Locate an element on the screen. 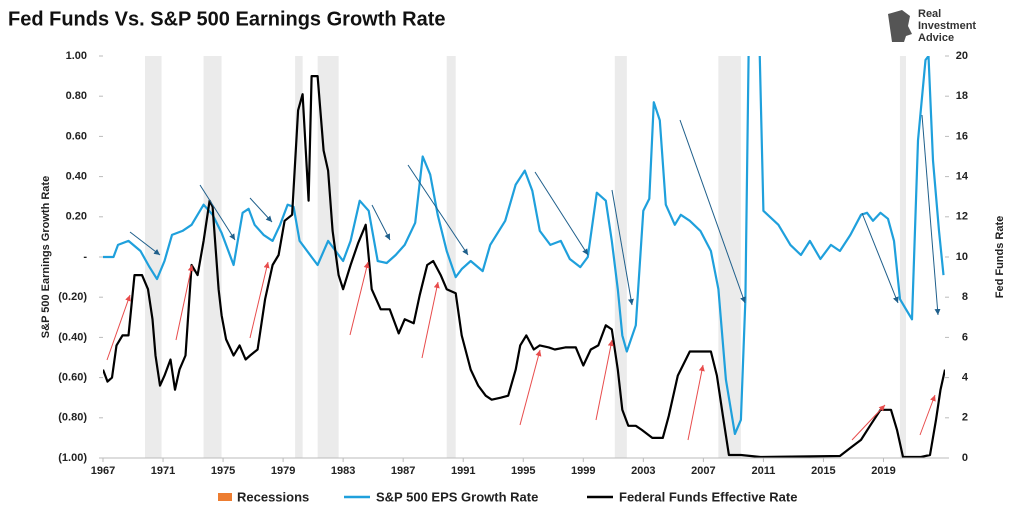 This screenshot has height=530, width=1024. y-tick-label: 0.60 is located at coordinates (76, 136).